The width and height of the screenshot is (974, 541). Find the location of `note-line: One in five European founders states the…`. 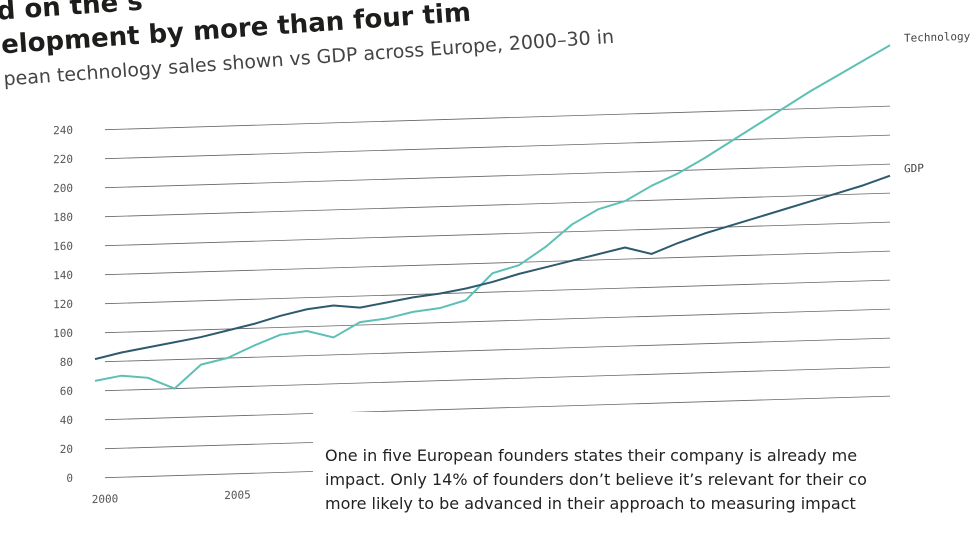

note-line: One in five European founders states the… is located at coordinates (591, 455).